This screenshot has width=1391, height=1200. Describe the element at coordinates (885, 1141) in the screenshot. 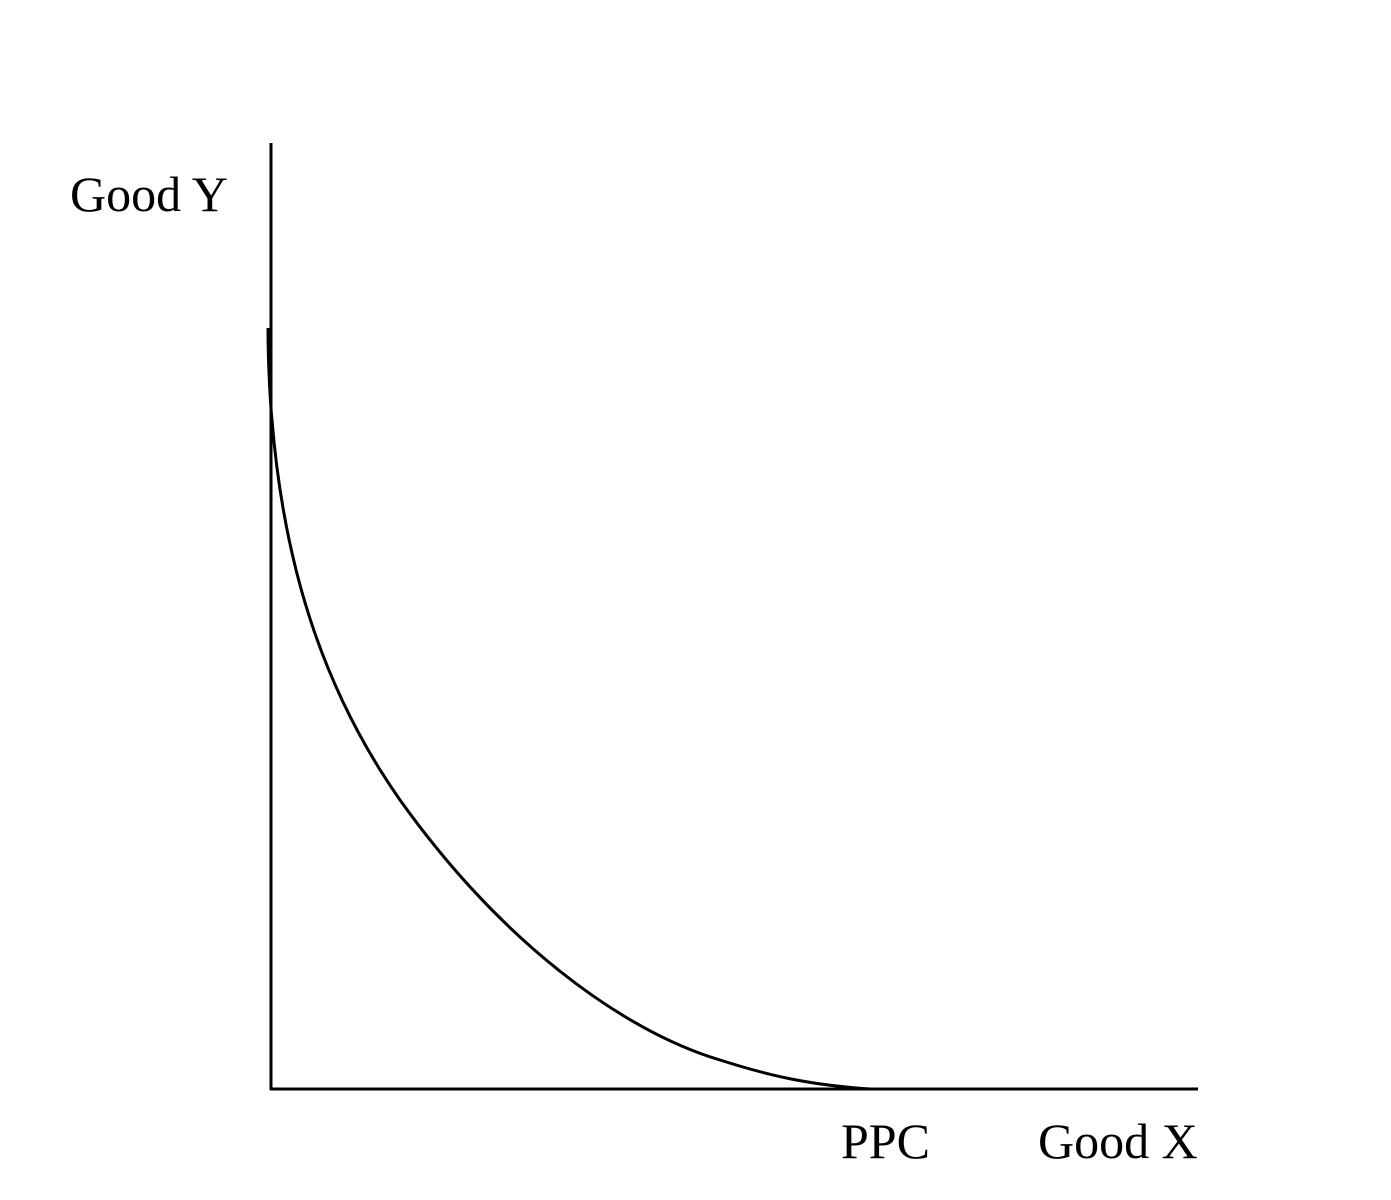

I see `curve-label: PPC` at that location.